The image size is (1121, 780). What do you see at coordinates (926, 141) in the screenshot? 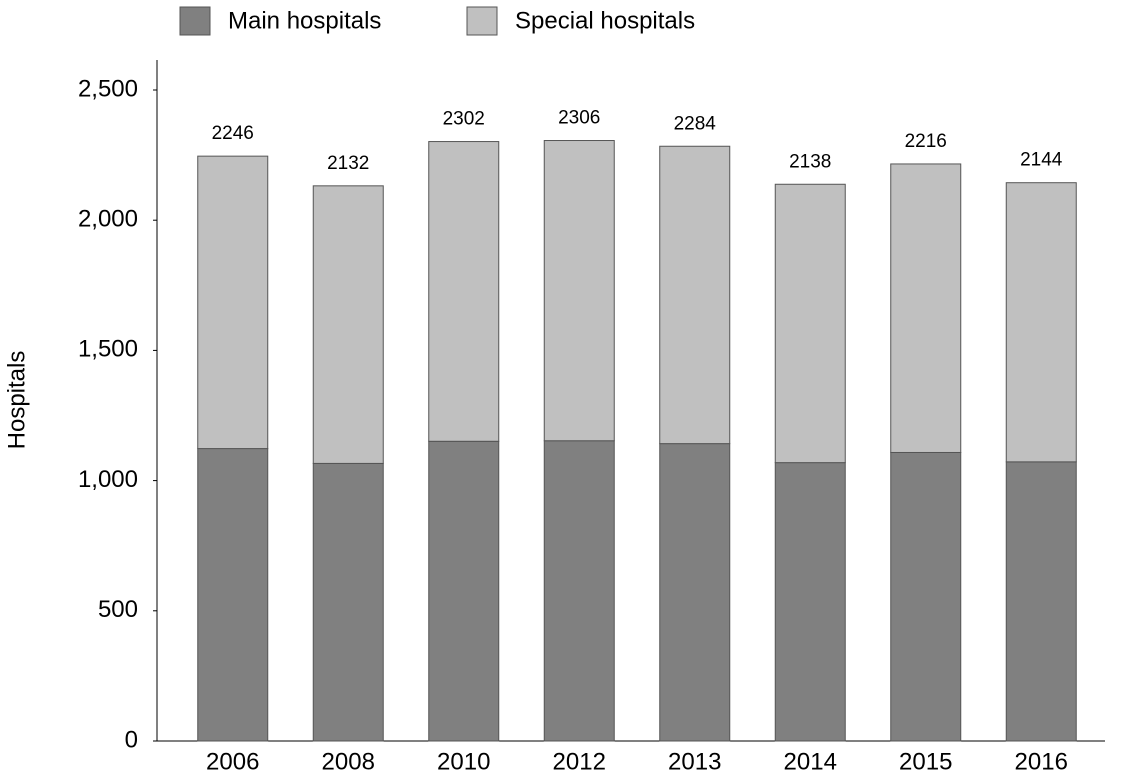
I see `total-label: 2216` at bounding box center [926, 141].